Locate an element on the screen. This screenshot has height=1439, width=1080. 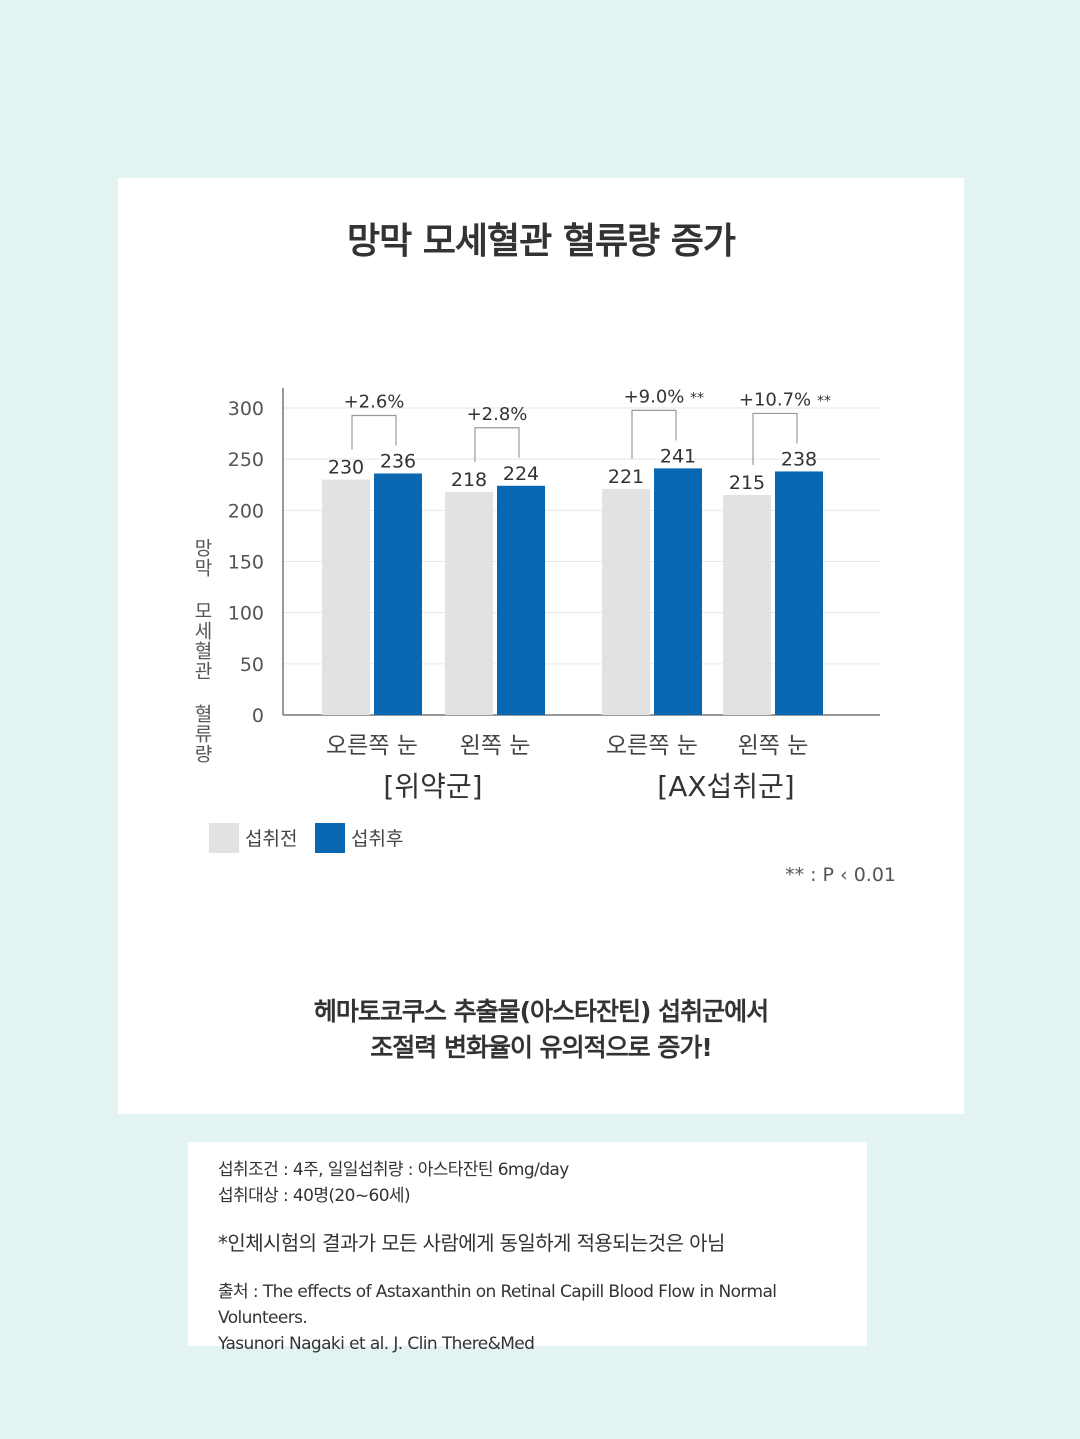
y-tick-label: 0 is located at coordinates (258, 716).